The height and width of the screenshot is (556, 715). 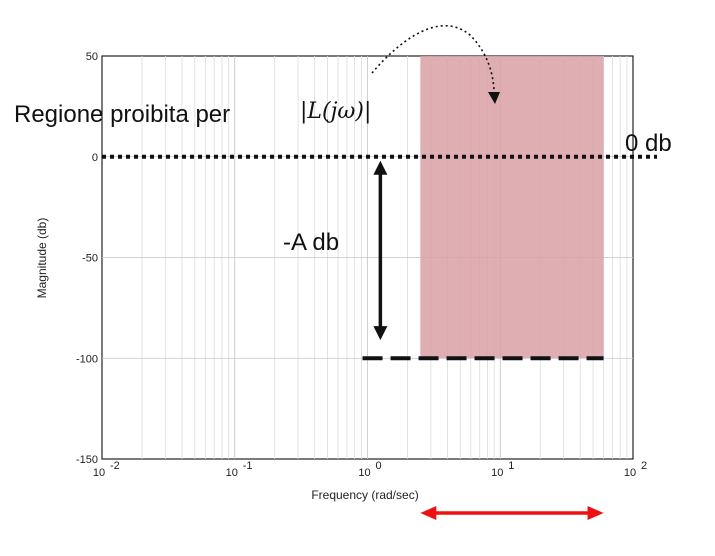 What do you see at coordinates (87, 359) in the screenshot?
I see `y-tick-label: -100` at bounding box center [87, 359].